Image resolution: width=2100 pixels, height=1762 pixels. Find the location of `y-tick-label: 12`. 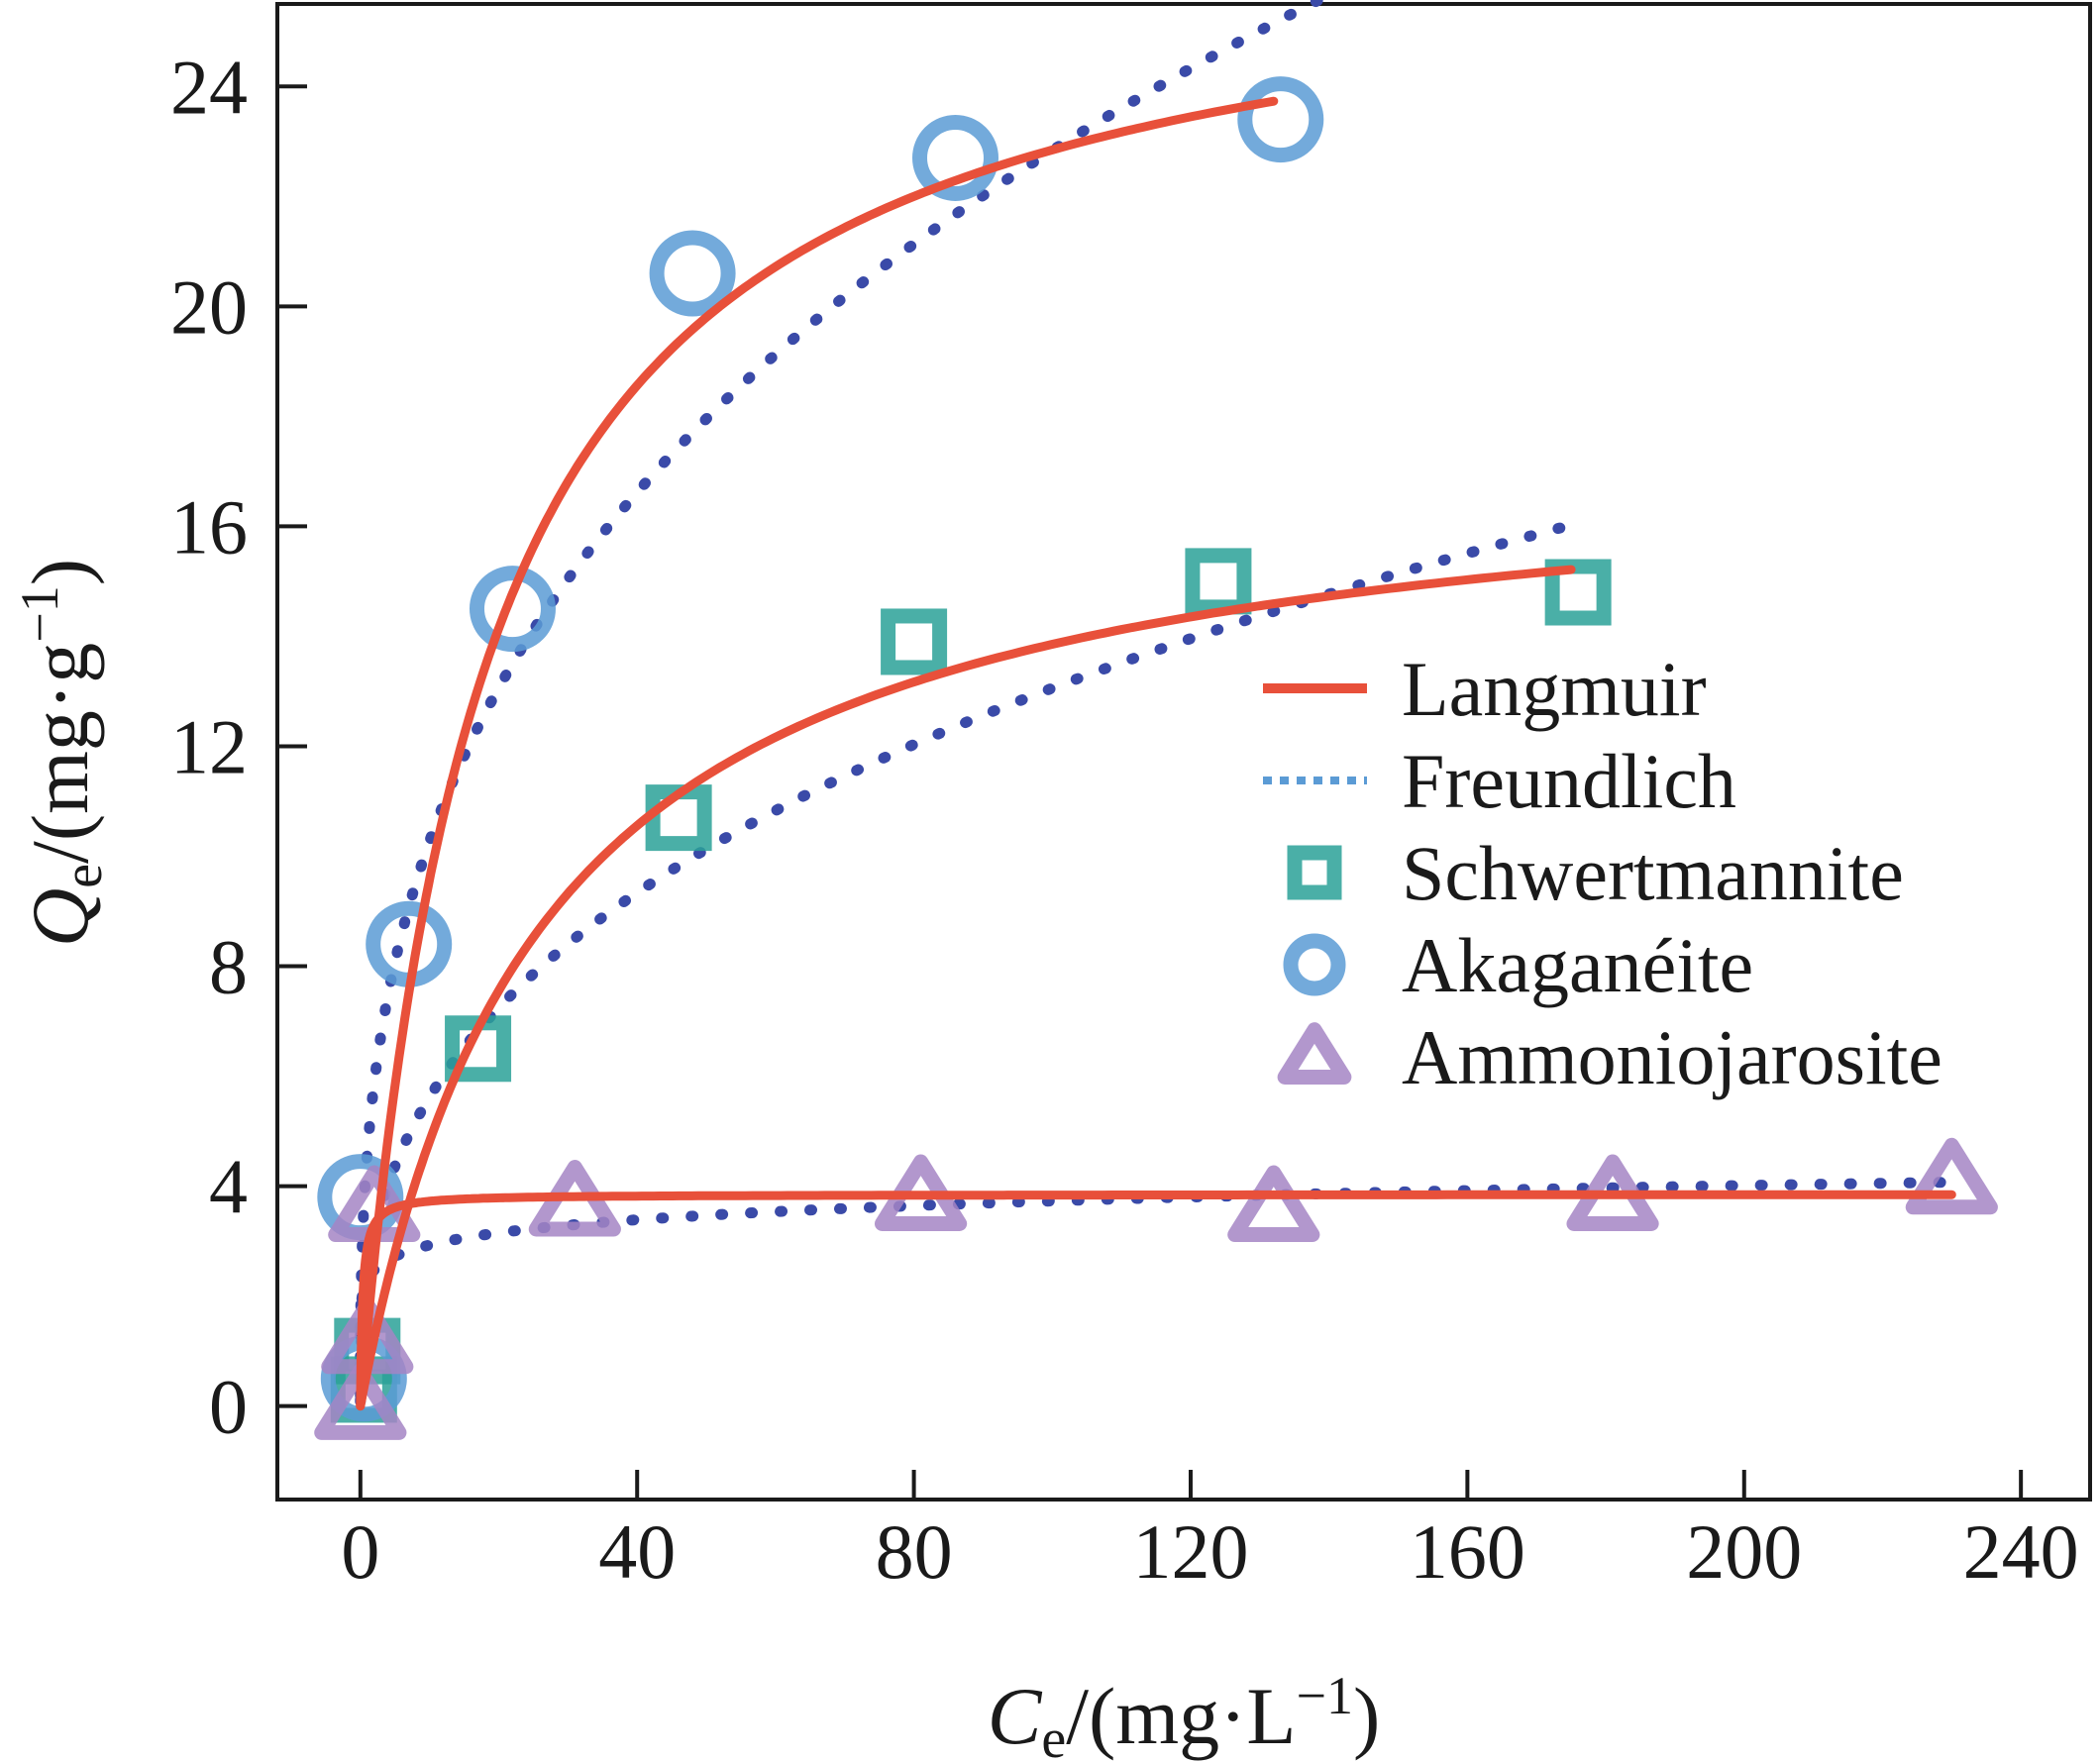

y-tick-label: 12 is located at coordinates (209, 746).